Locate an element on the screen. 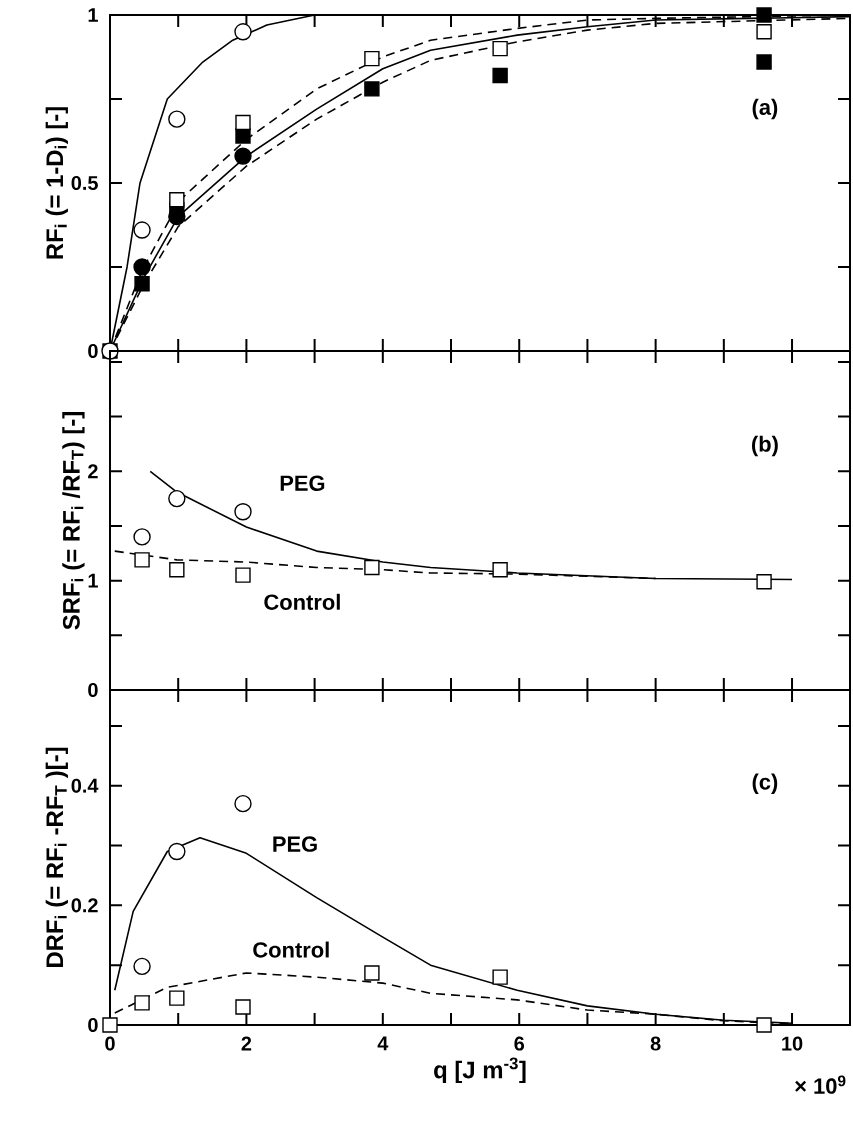 The height and width of the screenshot is (1131, 853). y-axis-title: DRF$_{i}$ (= RF$_{i}$ -RF$_{T}$ )[-] is located at coordinates (56, 857).